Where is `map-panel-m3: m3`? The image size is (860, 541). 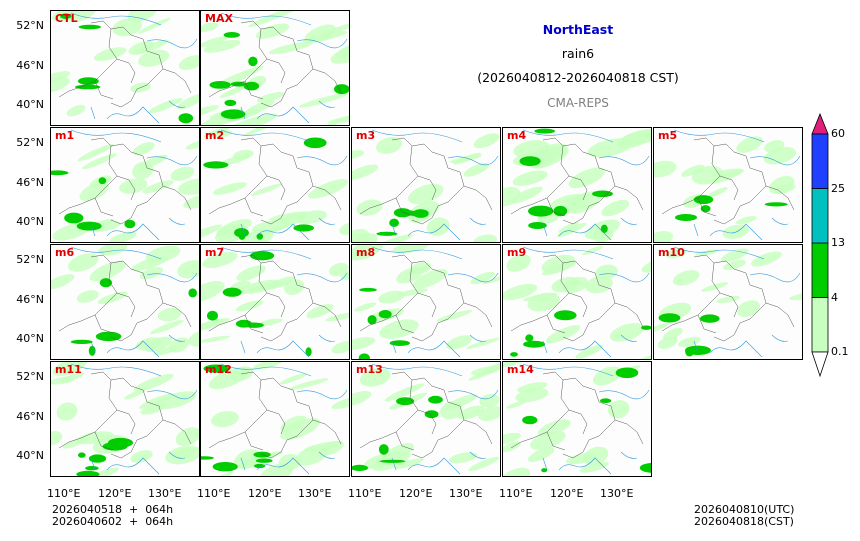
map-panel-m3: m3 is located at coordinates (426, 185).